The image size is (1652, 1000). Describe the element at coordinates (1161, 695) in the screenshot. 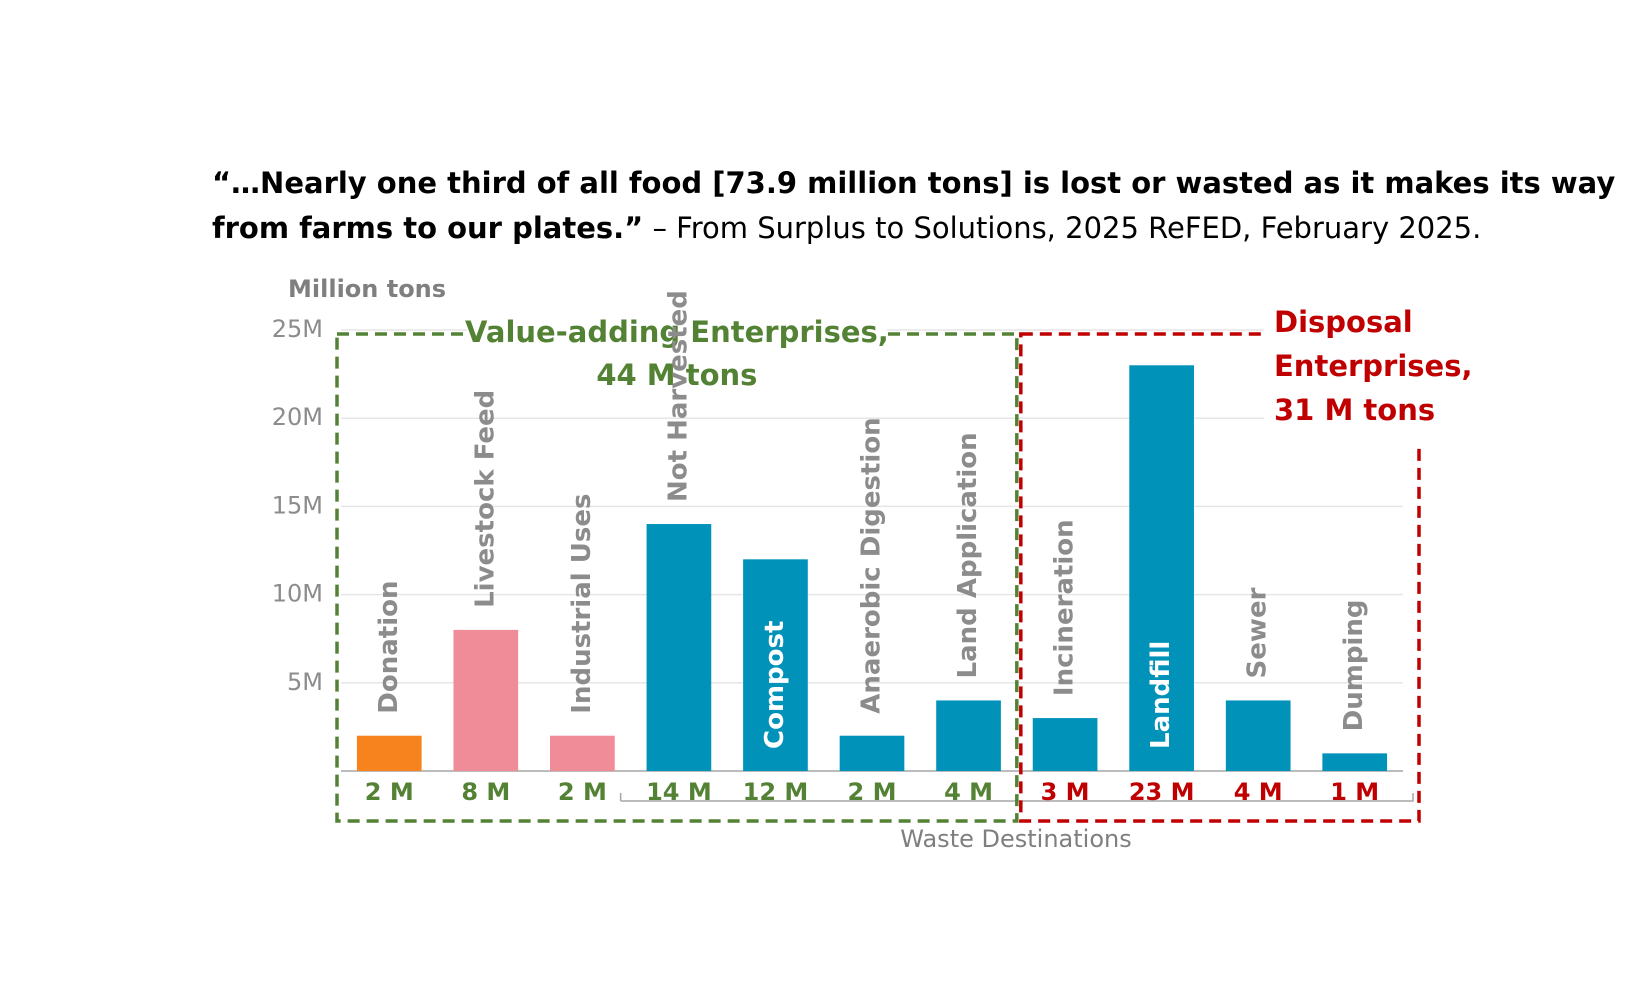

I see `category-label: Landfill` at that location.